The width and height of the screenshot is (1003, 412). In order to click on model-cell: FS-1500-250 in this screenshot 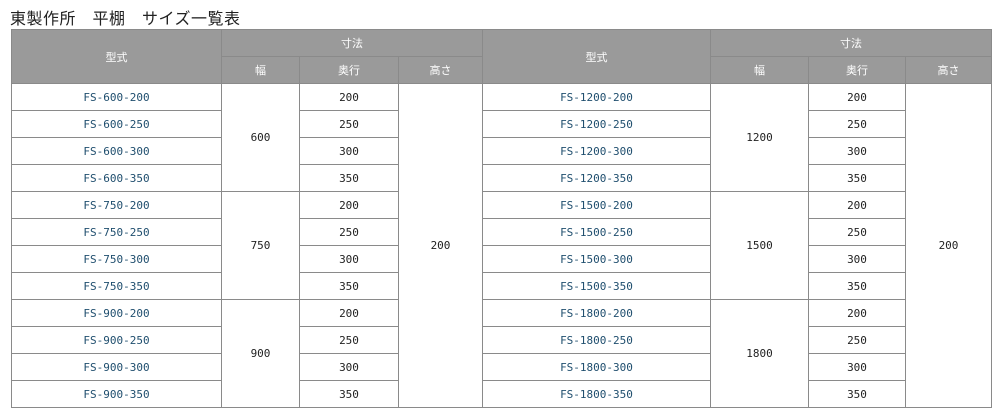, I will do `click(596, 232)`.